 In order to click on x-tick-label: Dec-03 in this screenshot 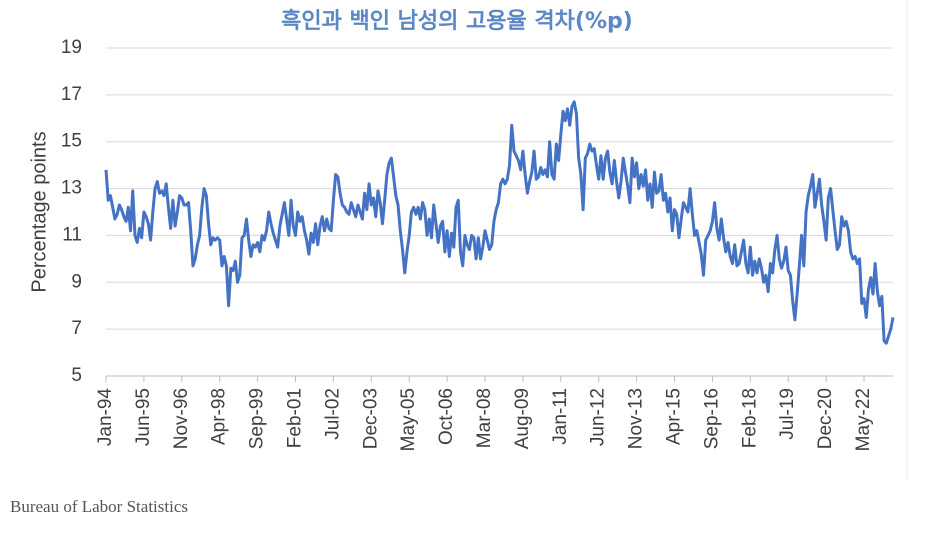, I will do `click(370, 418)`.